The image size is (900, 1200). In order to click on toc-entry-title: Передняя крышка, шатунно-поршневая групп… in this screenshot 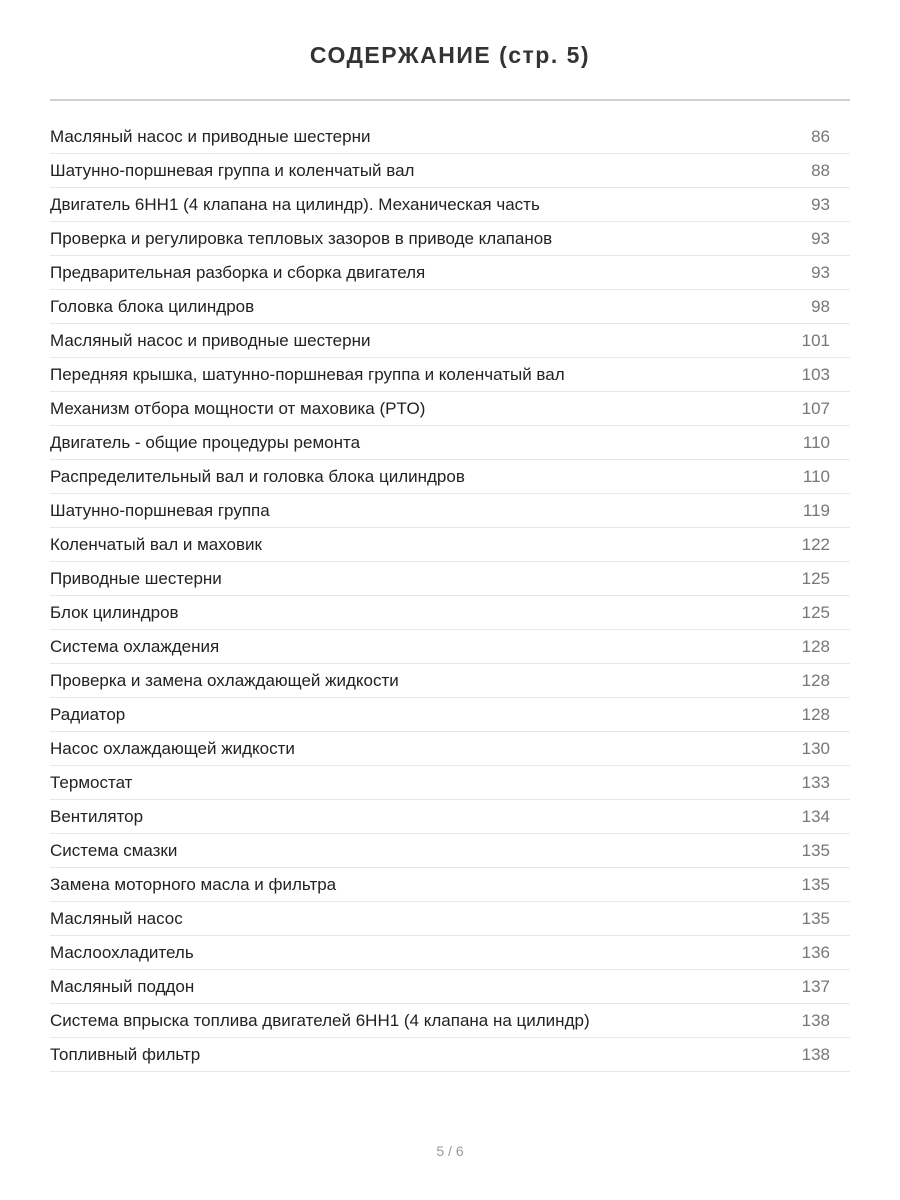, I will do `click(307, 374)`.